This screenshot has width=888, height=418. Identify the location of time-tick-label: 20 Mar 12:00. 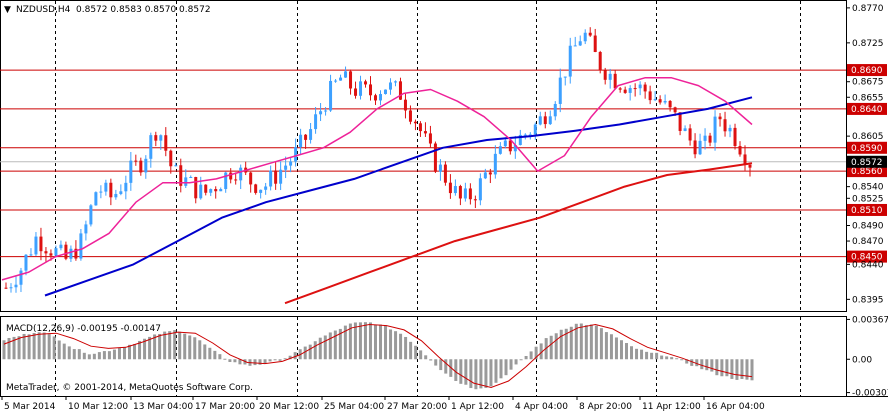
(289, 407).